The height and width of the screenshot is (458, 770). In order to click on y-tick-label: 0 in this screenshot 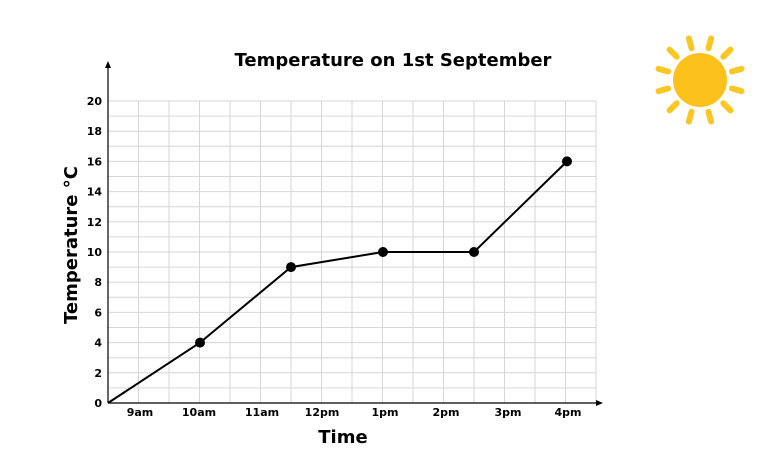, I will do `click(98, 403)`.